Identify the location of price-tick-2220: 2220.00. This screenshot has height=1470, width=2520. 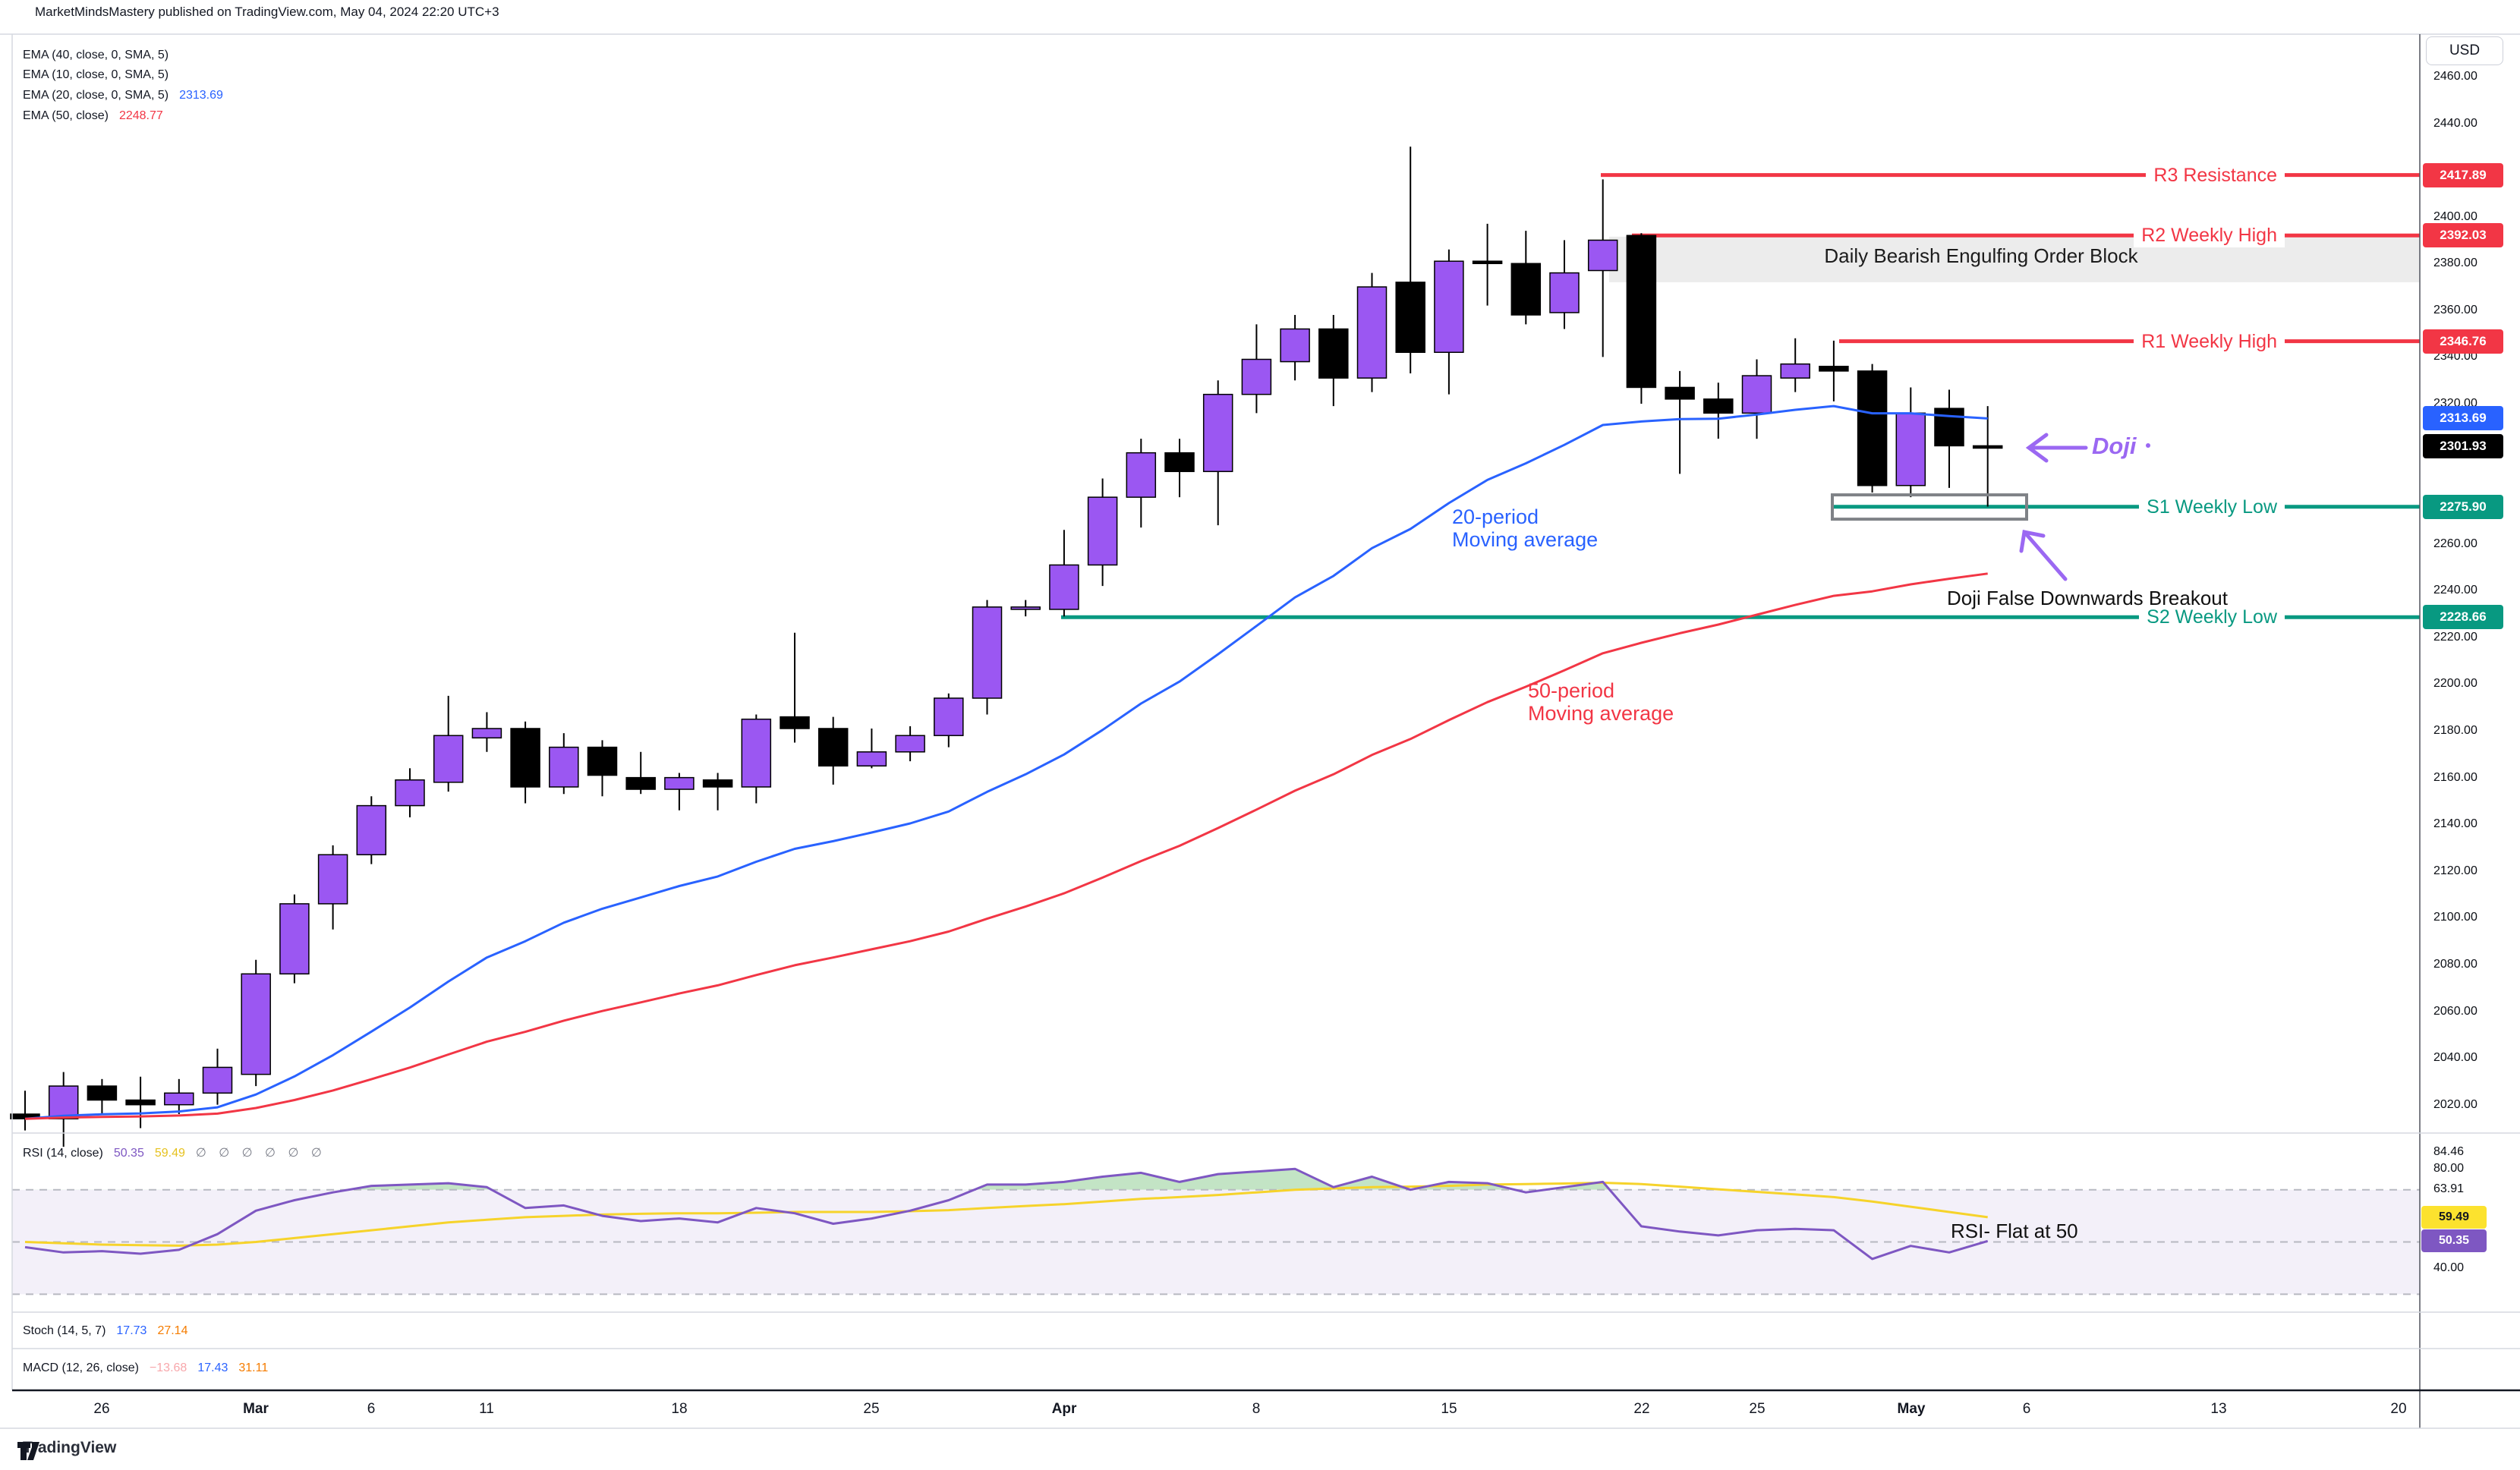
(2455, 637).